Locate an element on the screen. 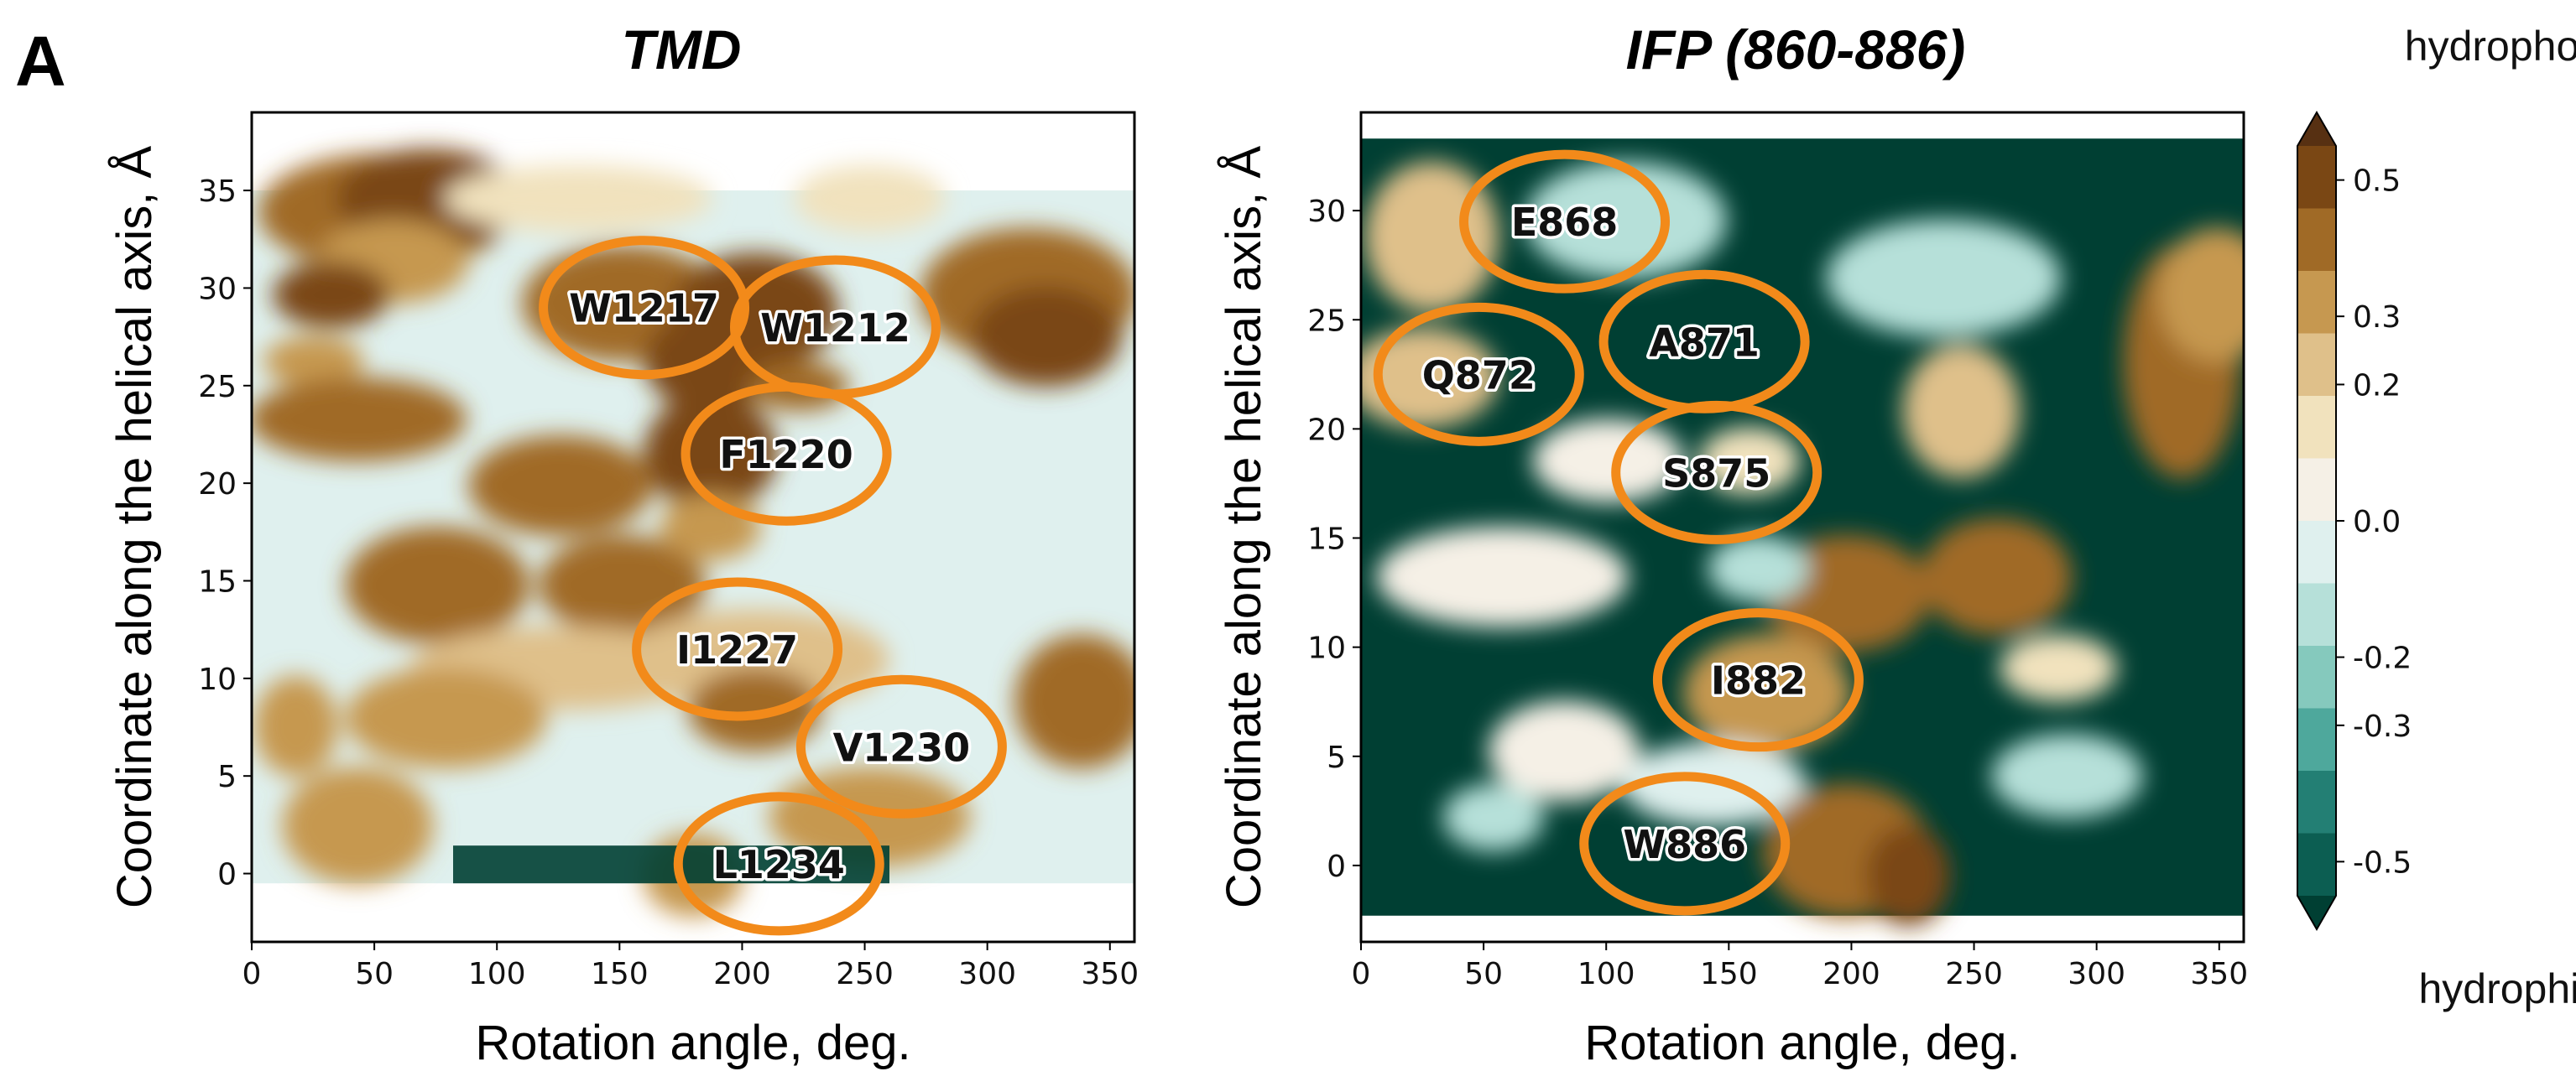 Image resolution: width=2576 pixels, height=1092 pixels. ifp-title: IFP (860-886) is located at coordinates (1796, 49).